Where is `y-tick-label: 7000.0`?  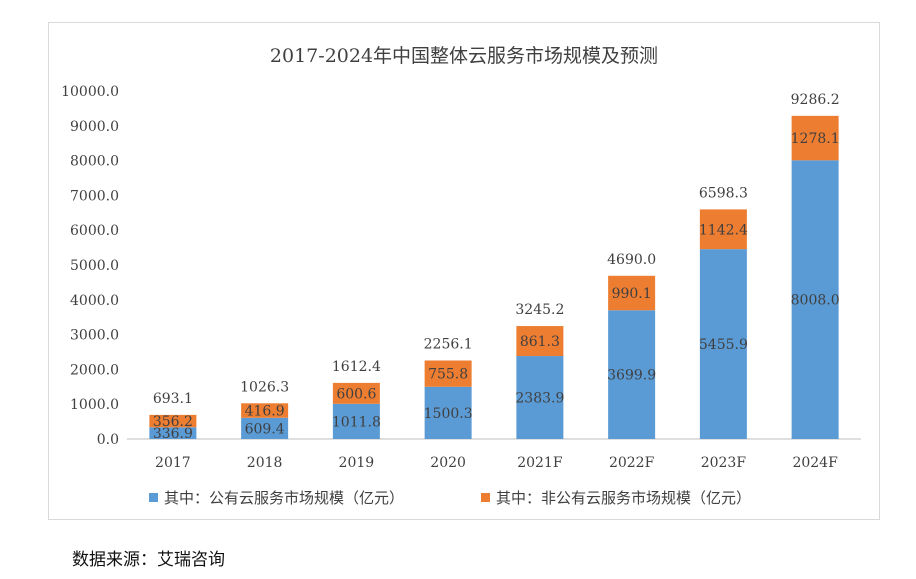
y-tick-label: 7000.0 is located at coordinates (94, 196).